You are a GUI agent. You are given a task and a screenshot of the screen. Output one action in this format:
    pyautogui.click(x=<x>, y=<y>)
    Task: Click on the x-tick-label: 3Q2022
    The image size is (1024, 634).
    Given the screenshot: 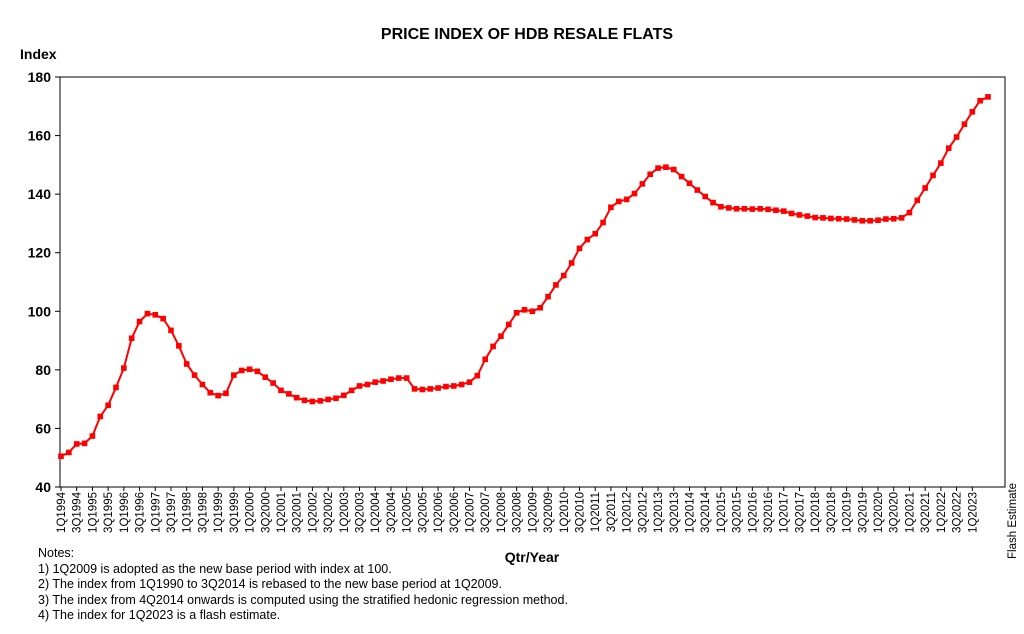 What is the action you would take?
    pyautogui.click(x=958, y=512)
    